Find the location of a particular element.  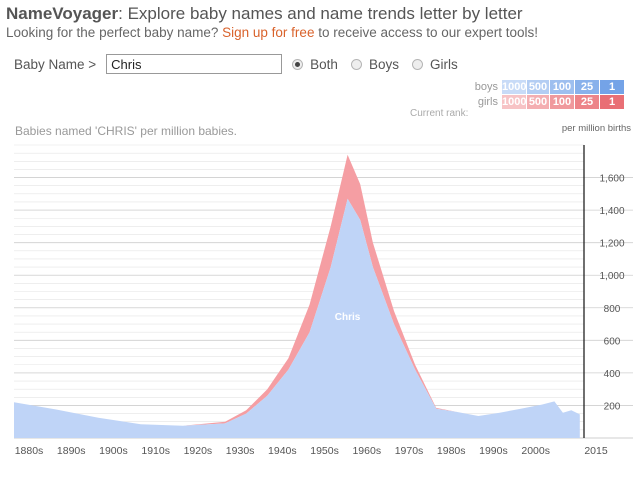

x-tick-label: 1970s is located at coordinates (409, 451).